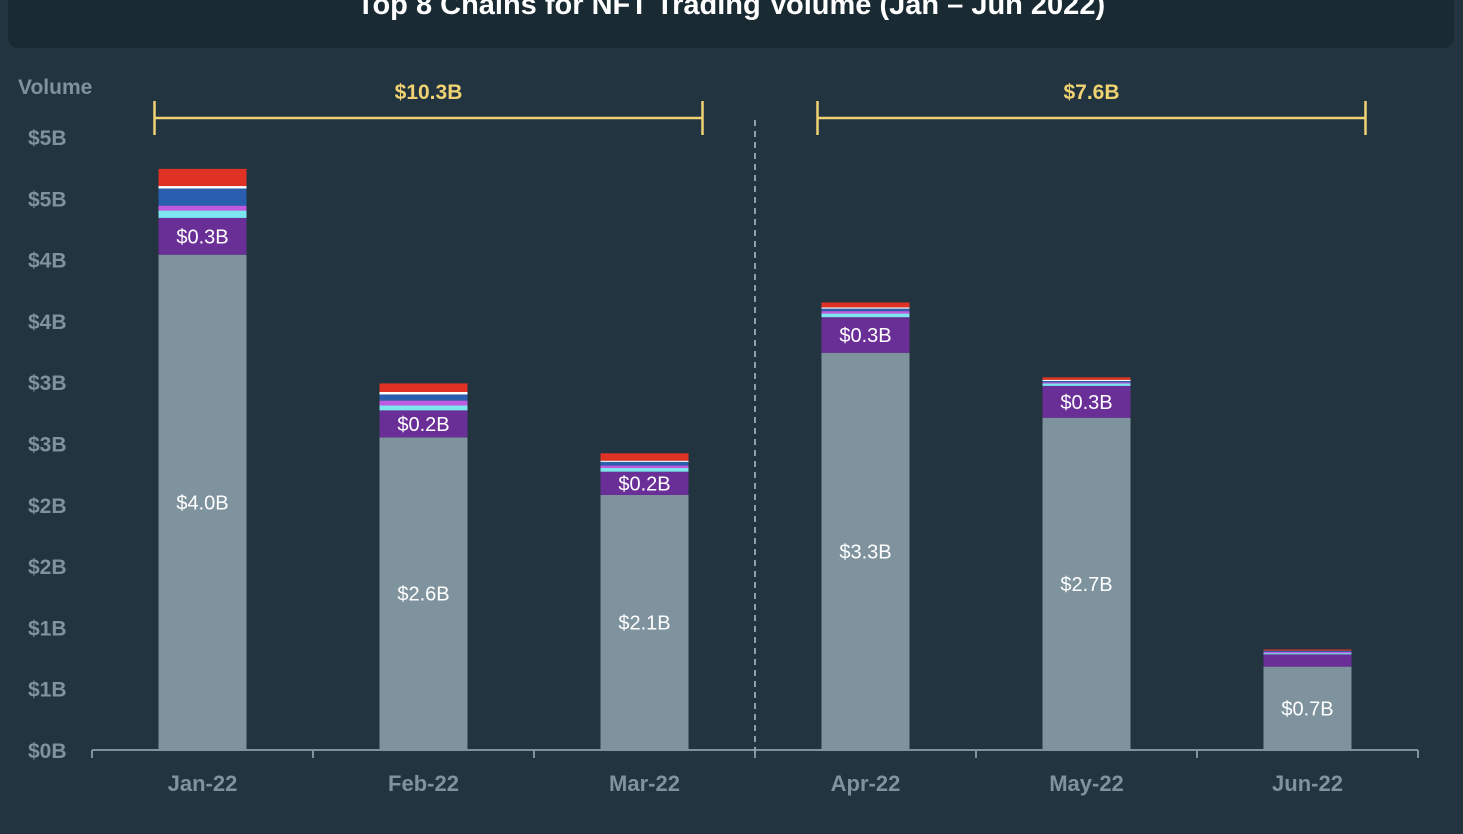  What do you see at coordinates (1307, 783) in the screenshot?
I see `x-tick-label: Jun-22` at bounding box center [1307, 783].